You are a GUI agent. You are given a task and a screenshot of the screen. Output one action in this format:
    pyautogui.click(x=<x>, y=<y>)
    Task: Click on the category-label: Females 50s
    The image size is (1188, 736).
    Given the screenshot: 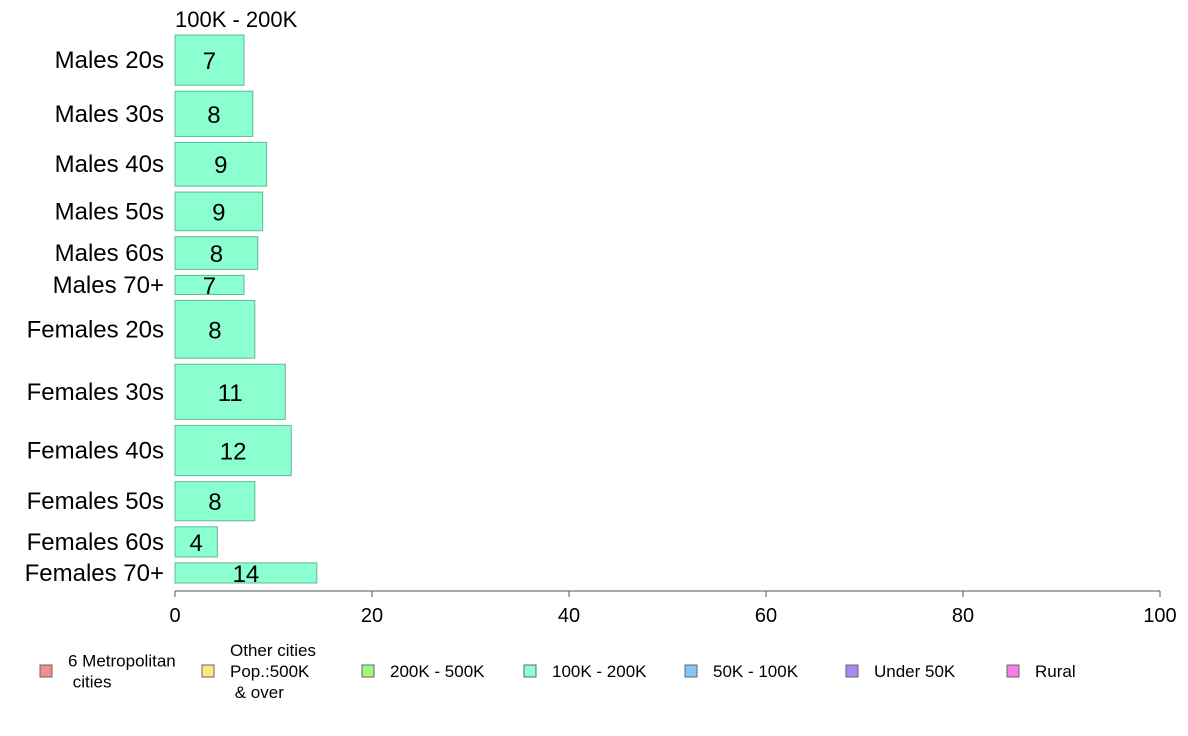 What is the action you would take?
    pyautogui.click(x=95, y=501)
    